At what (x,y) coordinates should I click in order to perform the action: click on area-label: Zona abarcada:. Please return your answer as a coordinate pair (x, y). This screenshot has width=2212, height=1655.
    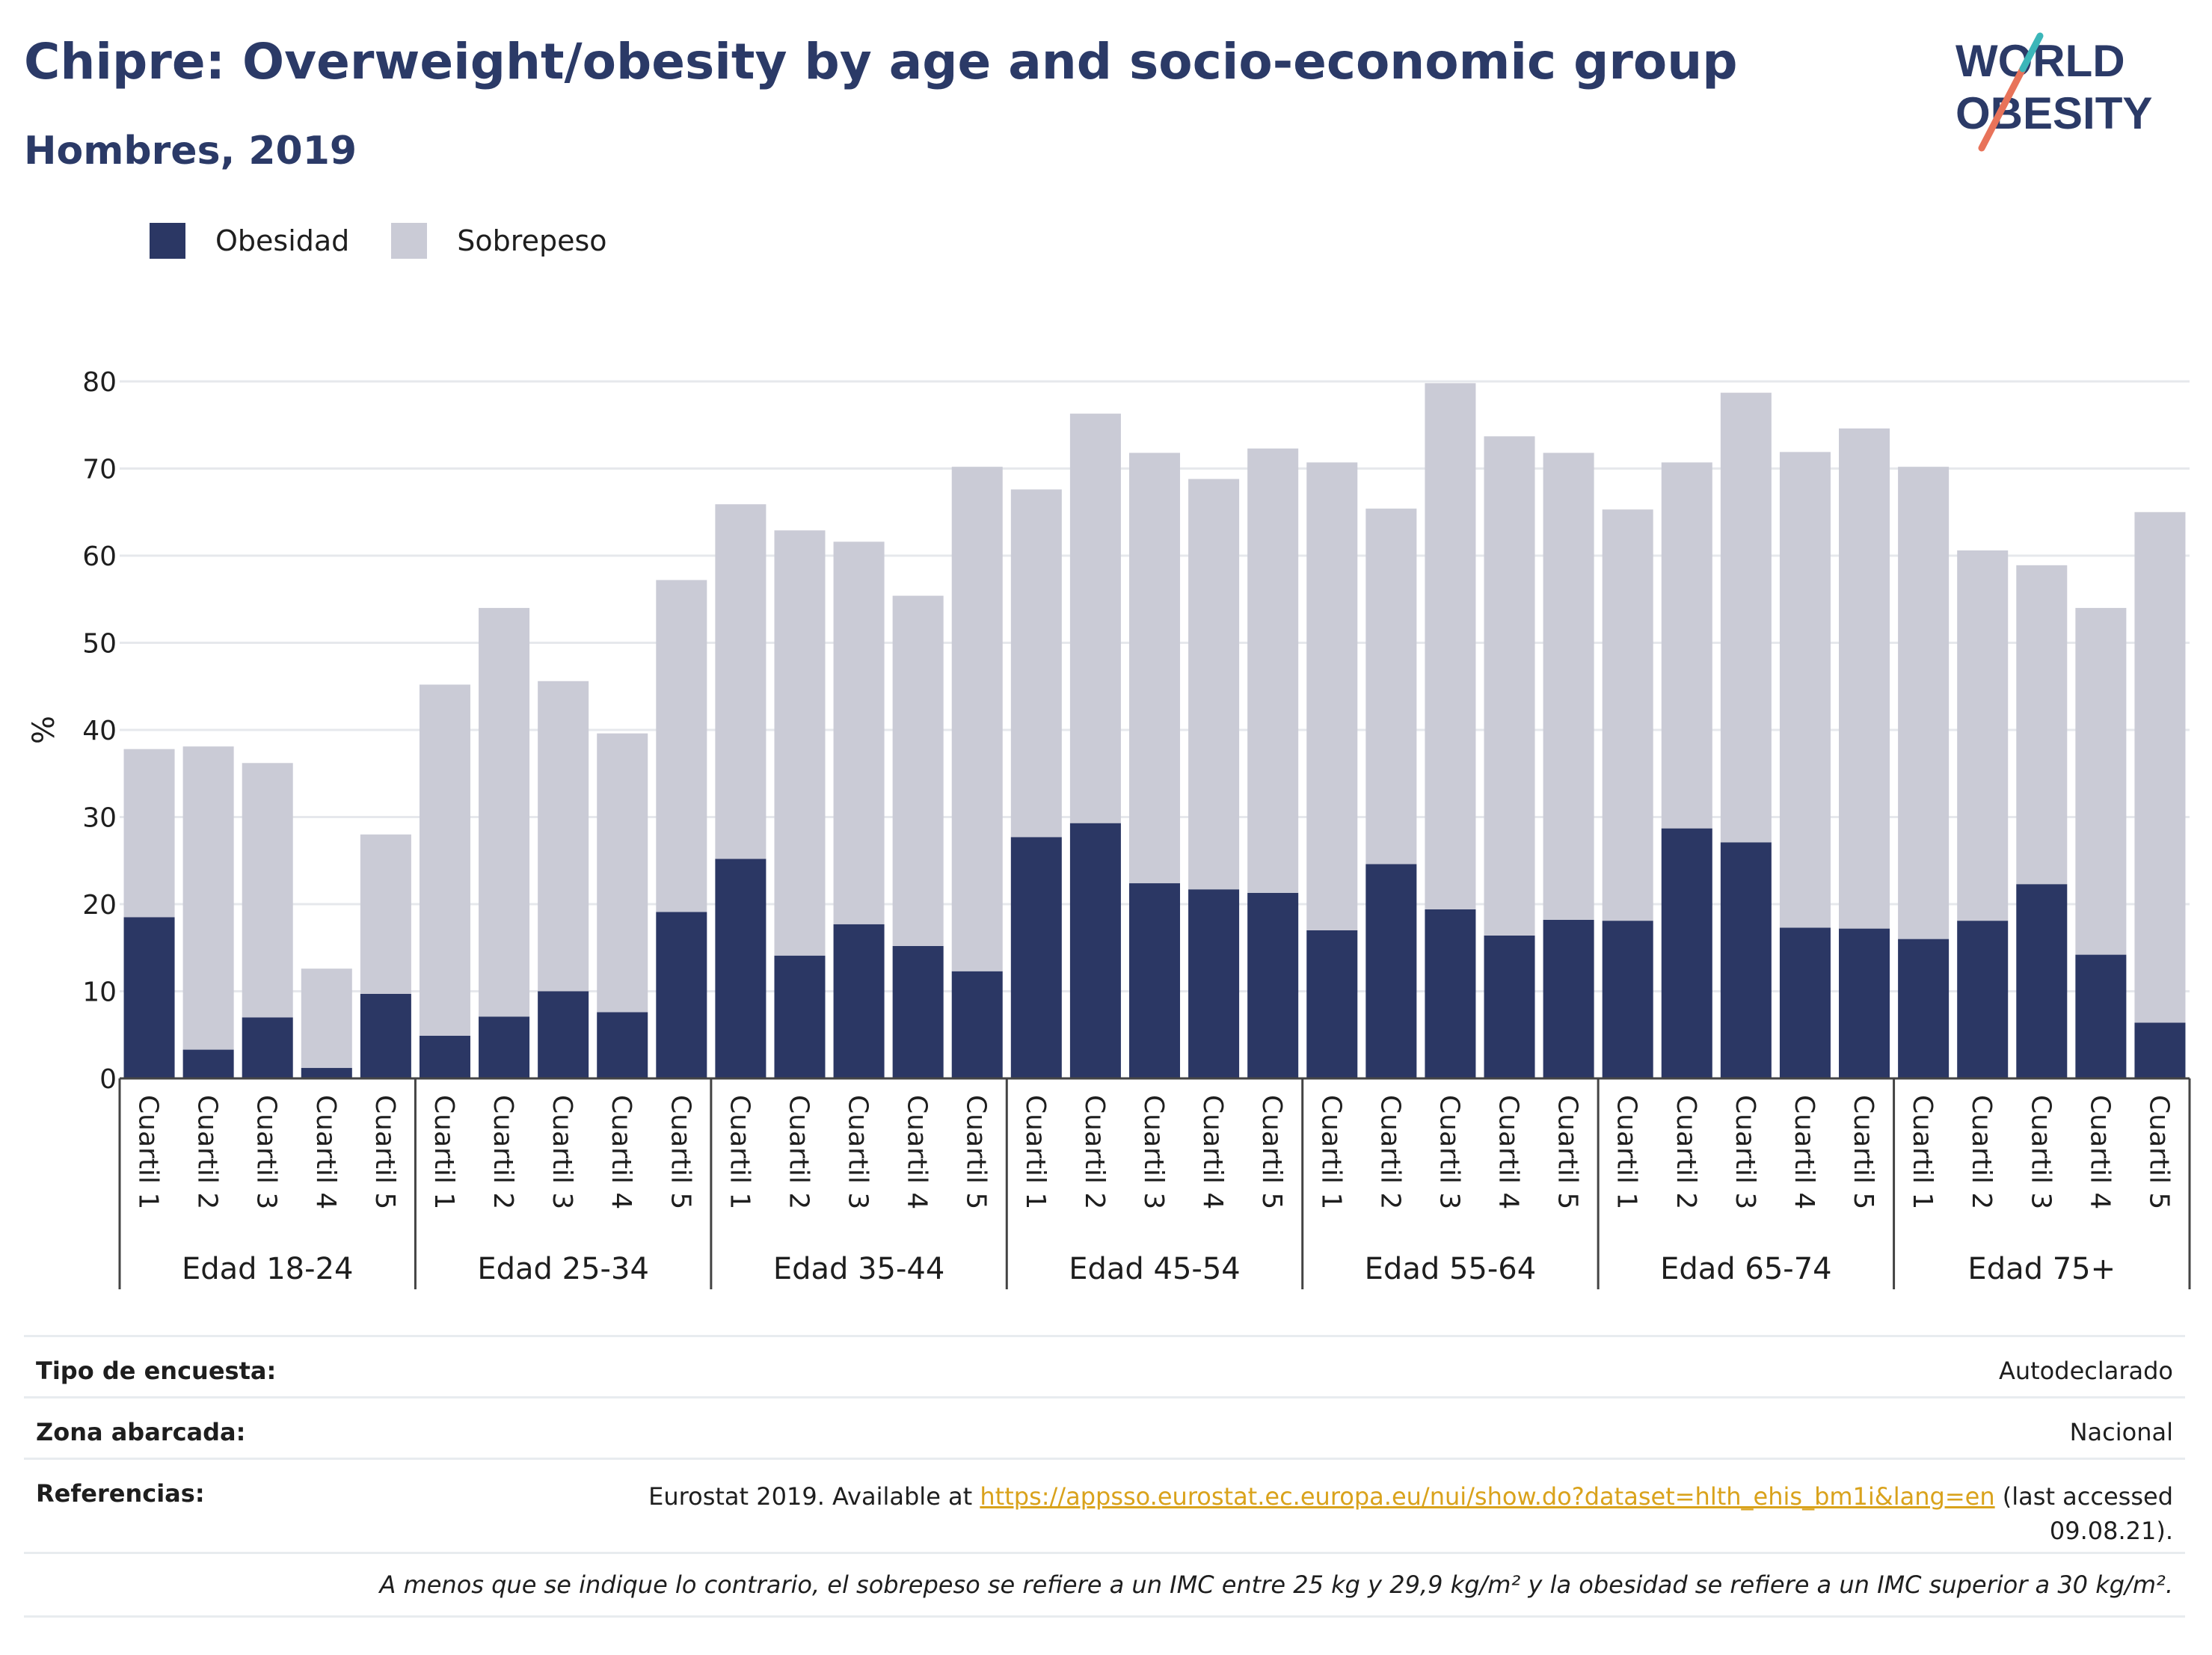
    Looking at the image, I should click on (141, 1432).